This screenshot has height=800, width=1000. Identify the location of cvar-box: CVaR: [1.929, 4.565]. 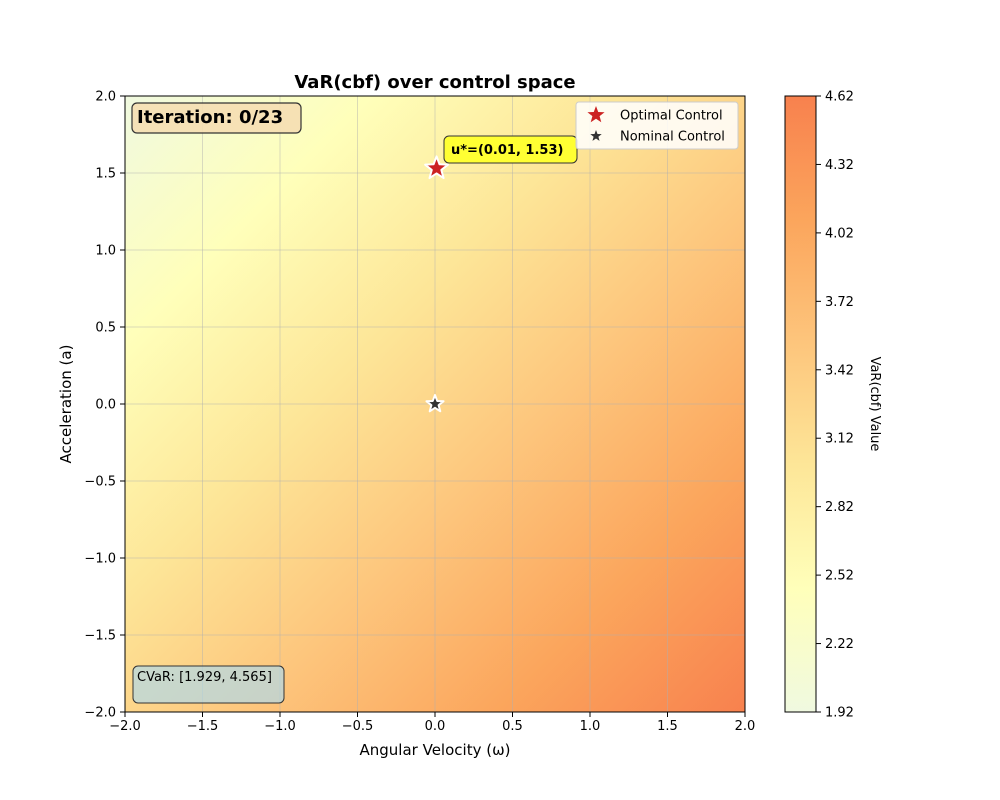
(208, 684).